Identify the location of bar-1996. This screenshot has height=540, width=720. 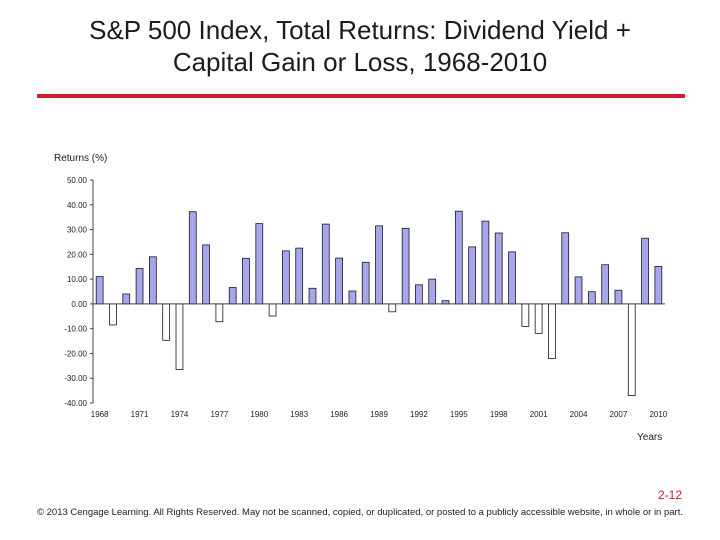
(472, 275).